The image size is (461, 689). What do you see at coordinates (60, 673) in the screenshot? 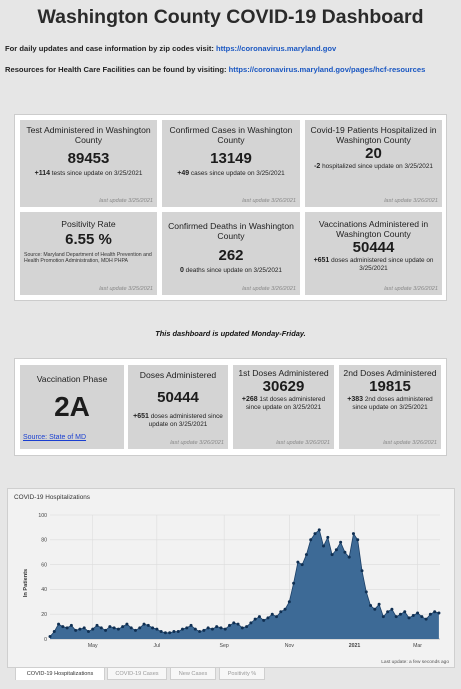
I see `tab-covid-hospitalizations: COVID-19 Hospitalizations` at bounding box center [60, 673].